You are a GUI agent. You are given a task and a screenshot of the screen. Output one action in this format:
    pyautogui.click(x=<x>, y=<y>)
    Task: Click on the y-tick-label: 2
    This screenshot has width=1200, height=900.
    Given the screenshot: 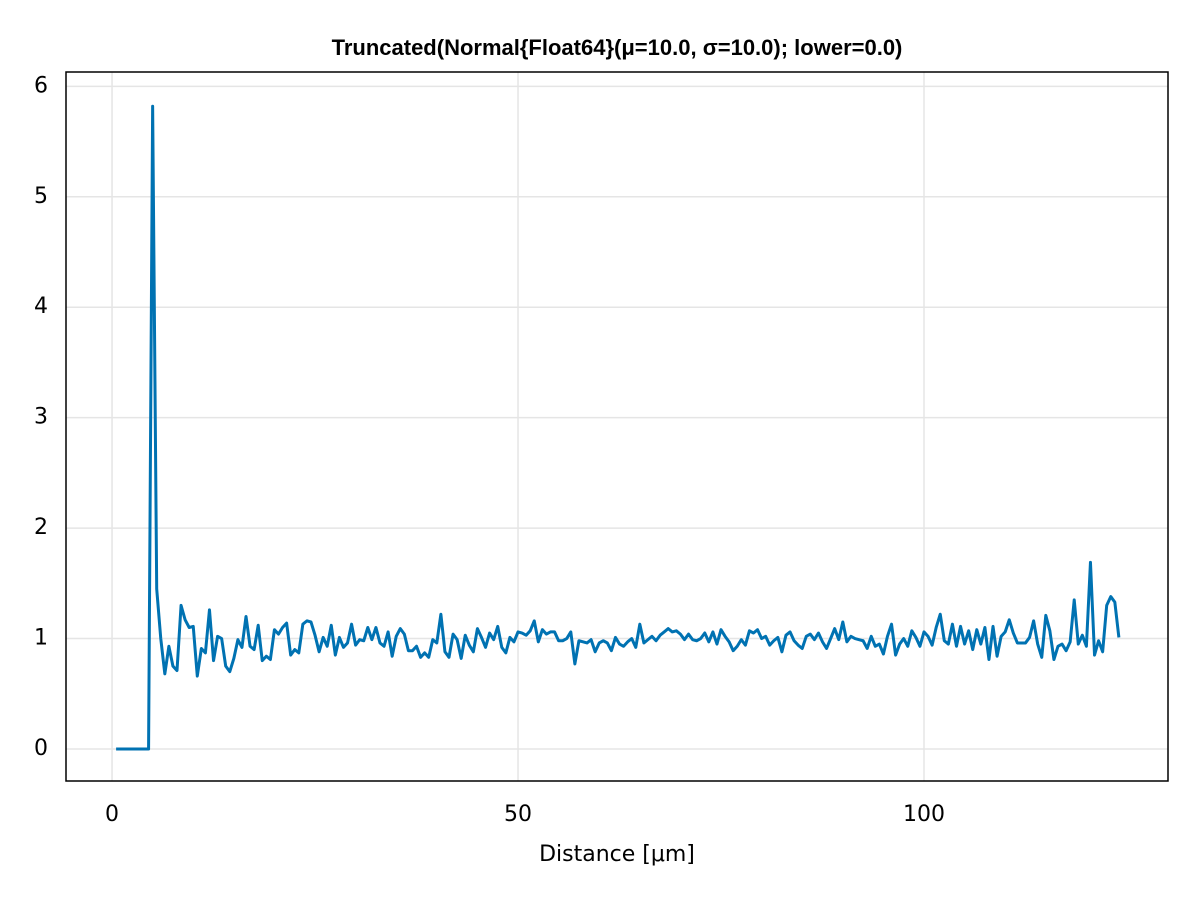 What is the action you would take?
    pyautogui.click(x=41, y=527)
    